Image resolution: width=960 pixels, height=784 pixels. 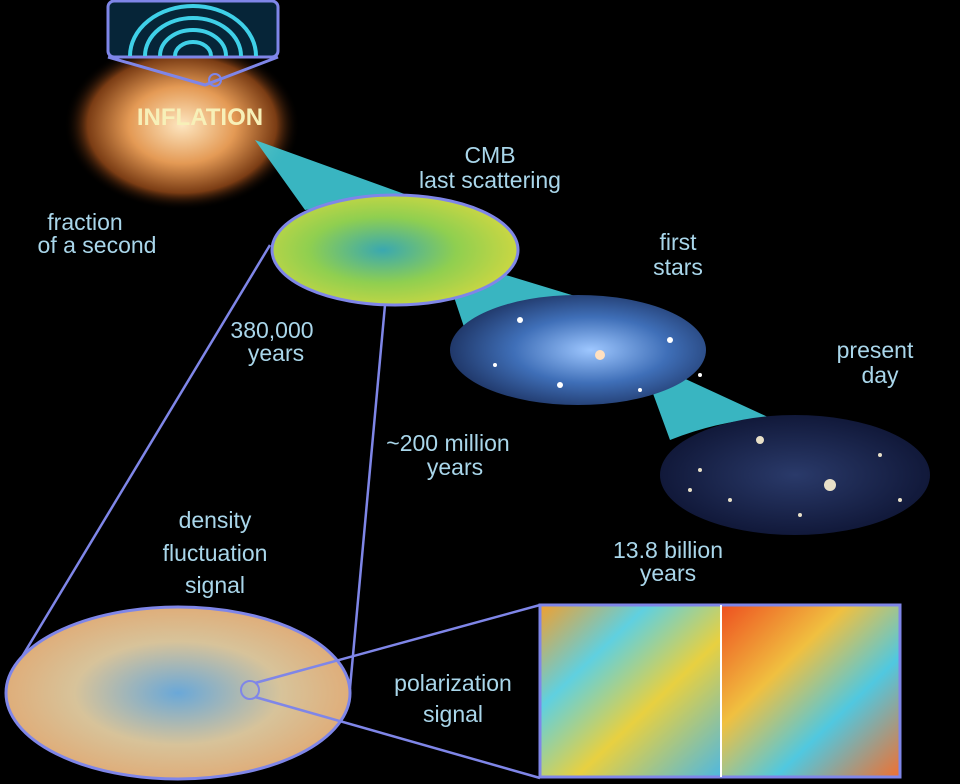 I want to click on inflation-image, so click(x=182, y=125).